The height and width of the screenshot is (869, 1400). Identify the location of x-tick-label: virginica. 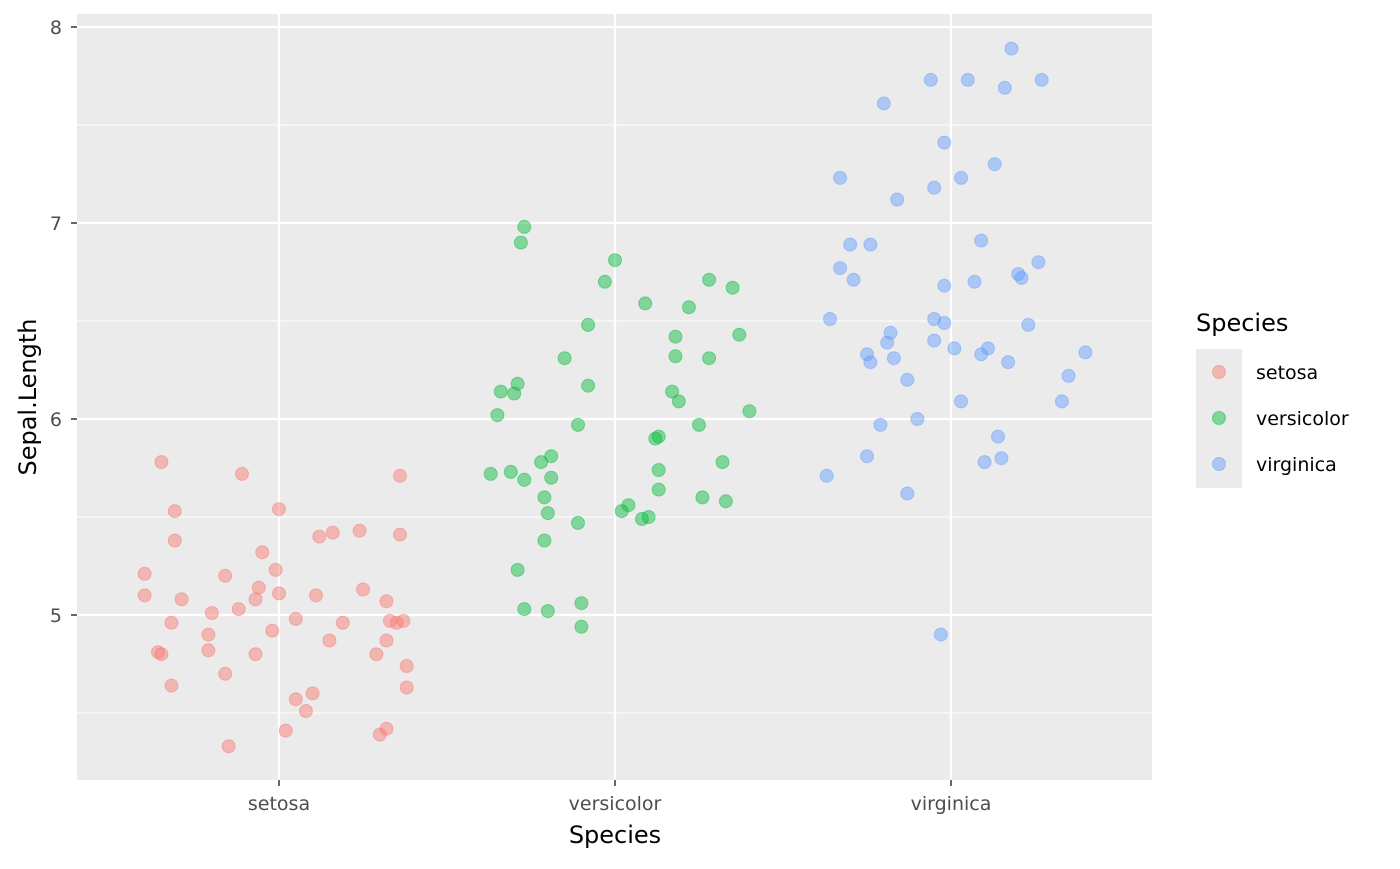
(951, 804).